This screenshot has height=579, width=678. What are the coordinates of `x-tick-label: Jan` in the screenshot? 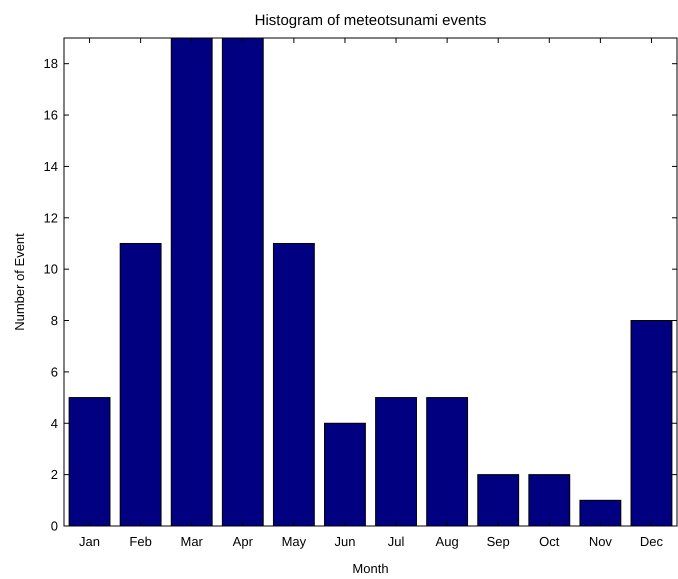 It's located at (89, 541).